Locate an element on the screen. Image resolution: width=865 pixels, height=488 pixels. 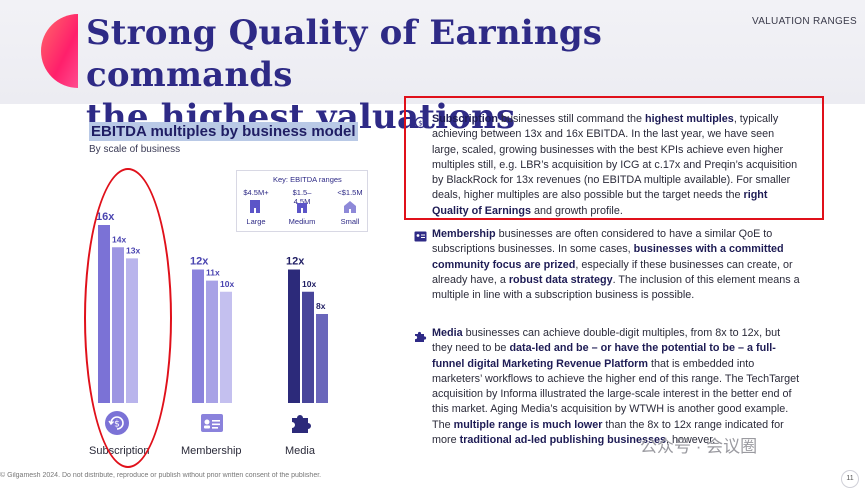
data-label-membership-large: 12x is located at coordinates (199, 262).